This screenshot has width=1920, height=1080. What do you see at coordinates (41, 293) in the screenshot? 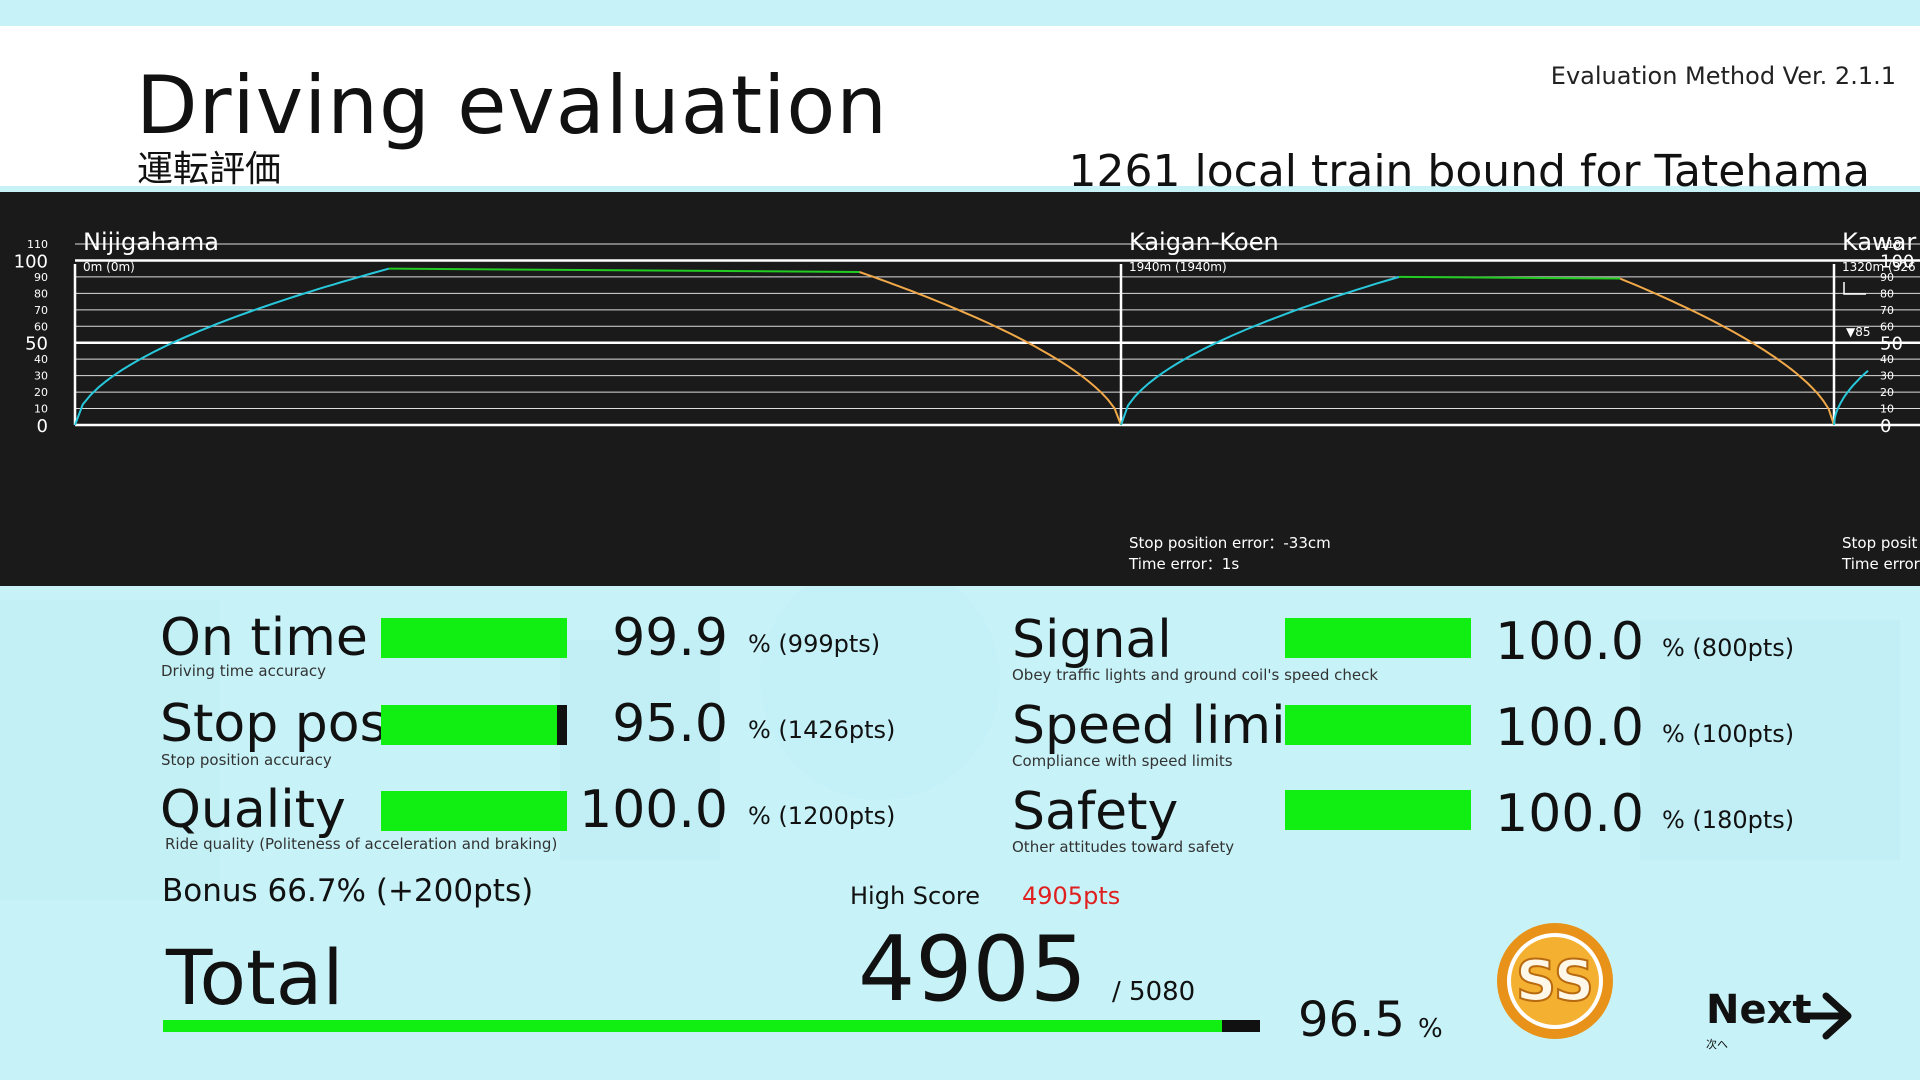
I see `y-tick-label: 80` at bounding box center [41, 293].